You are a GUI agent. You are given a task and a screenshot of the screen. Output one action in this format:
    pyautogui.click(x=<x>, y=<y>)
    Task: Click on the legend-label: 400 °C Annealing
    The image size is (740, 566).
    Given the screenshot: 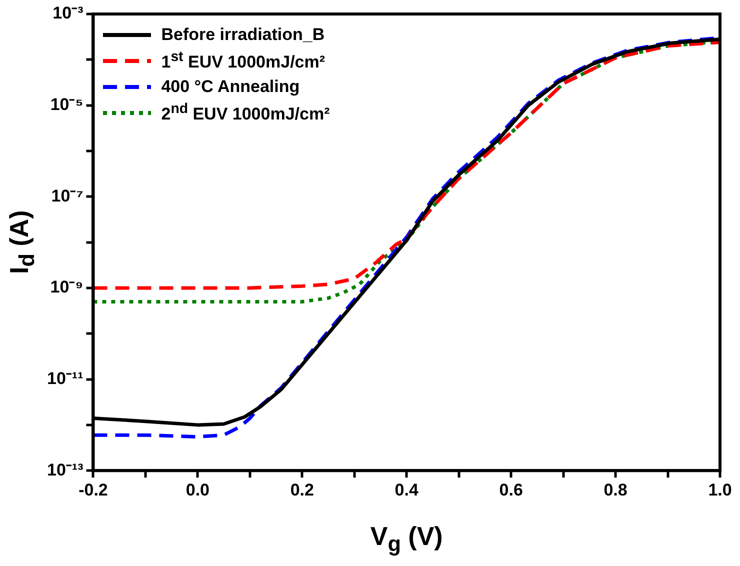 What is the action you would take?
    pyautogui.click(x=230, y=87)
    